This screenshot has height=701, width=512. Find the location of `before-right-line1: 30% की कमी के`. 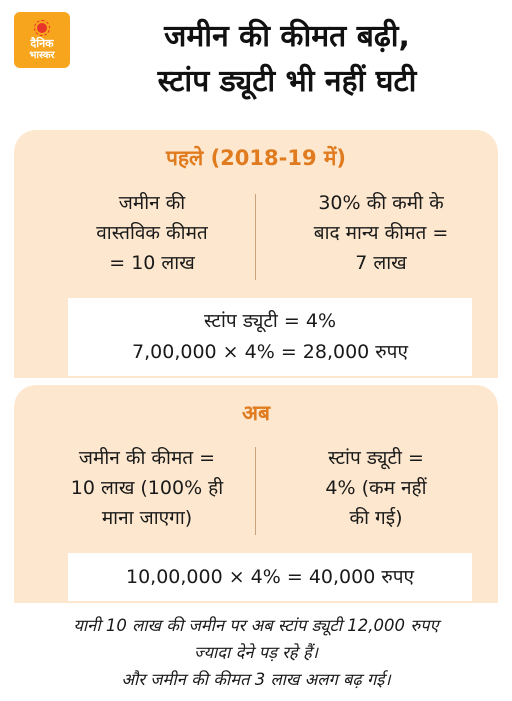

before-right-line1: 30% की कमी के is located at coordinates (381, 203).